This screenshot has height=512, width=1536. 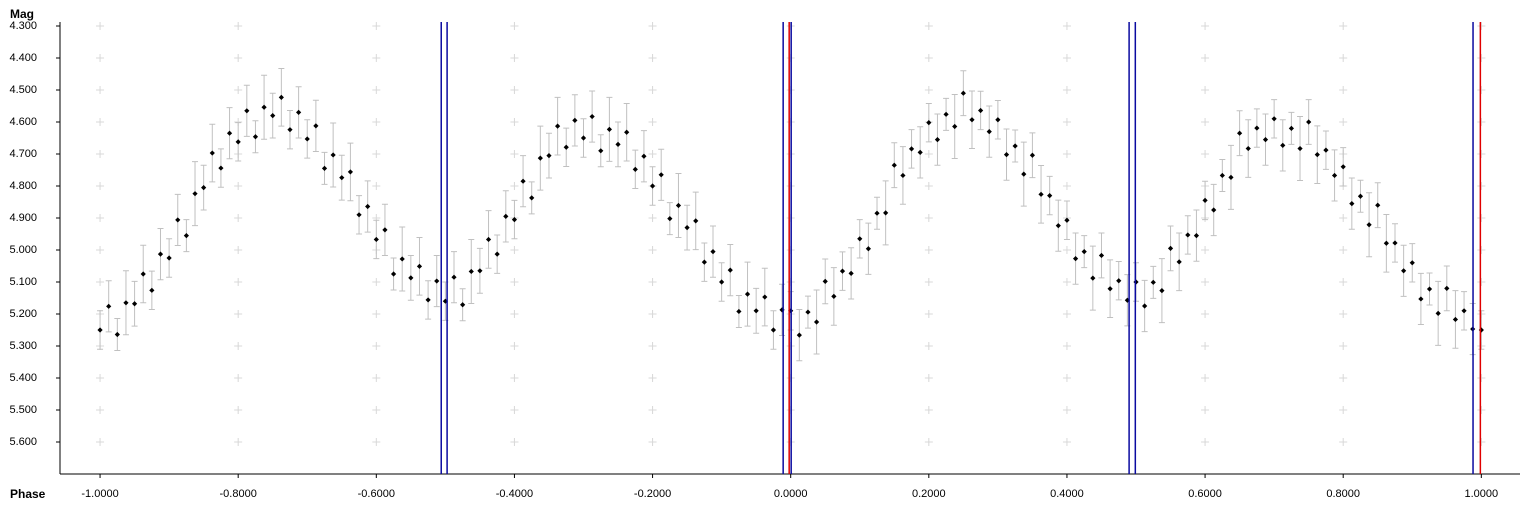 What do you see at coordinates (23, 442) in the screenshot?
I see `y-tick-label: 5.600` at bounding box center [23, 442].